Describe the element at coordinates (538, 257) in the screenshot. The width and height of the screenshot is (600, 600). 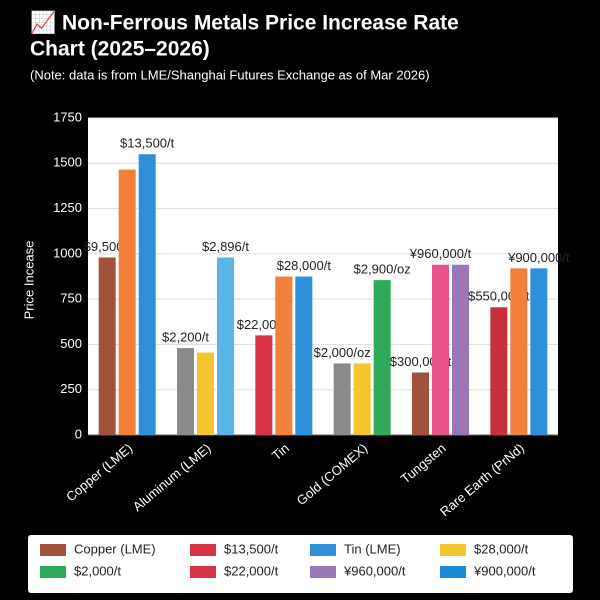
I see `bar-label: ¥900,000/t` at that location.